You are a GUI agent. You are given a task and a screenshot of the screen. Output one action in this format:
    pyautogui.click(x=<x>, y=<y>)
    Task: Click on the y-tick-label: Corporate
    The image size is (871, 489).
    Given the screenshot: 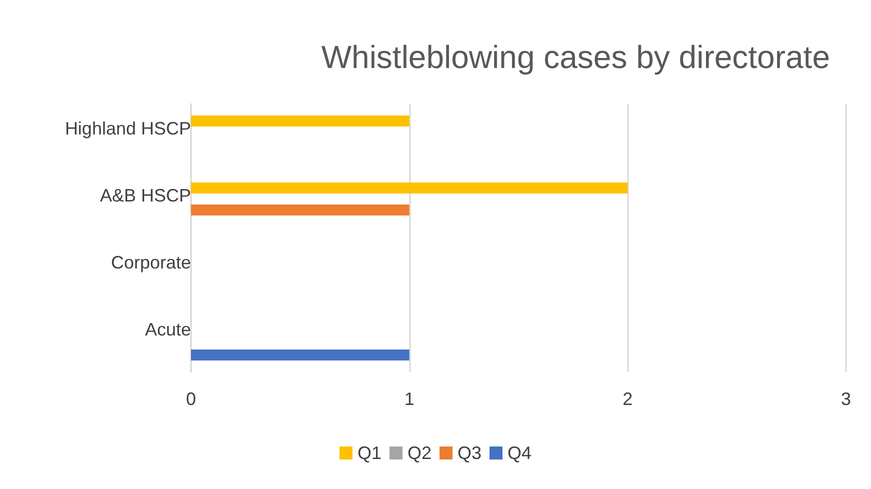 What is the action you would take?
    pyautogui.click(x=150, y=262)
    